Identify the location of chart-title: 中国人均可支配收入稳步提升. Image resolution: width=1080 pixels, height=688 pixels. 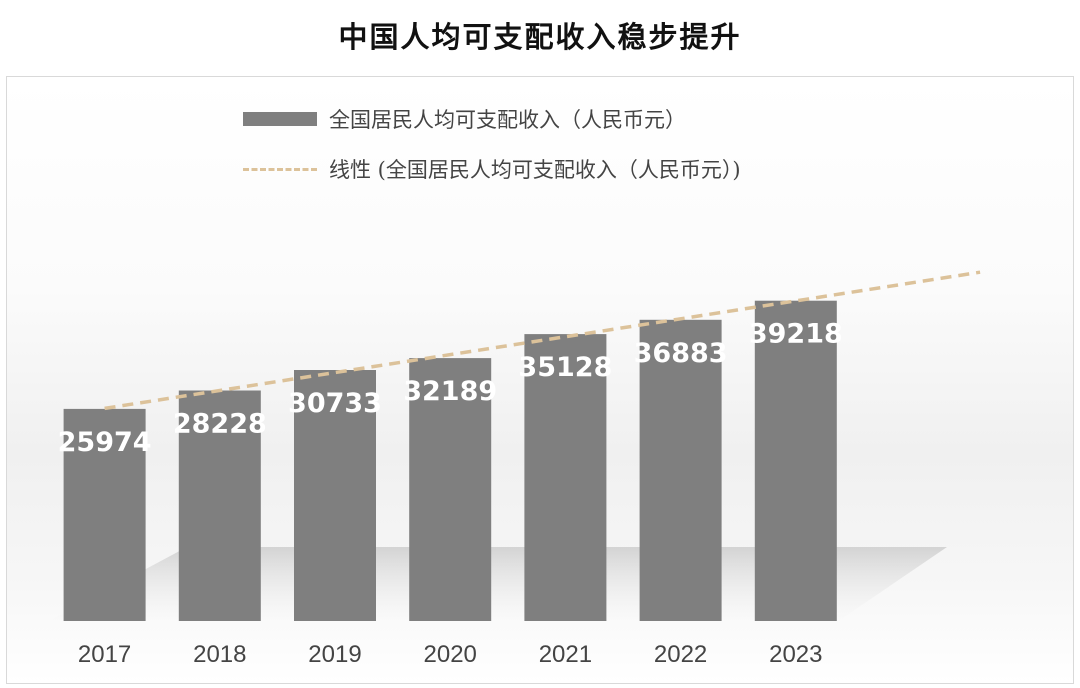
(540, 37).